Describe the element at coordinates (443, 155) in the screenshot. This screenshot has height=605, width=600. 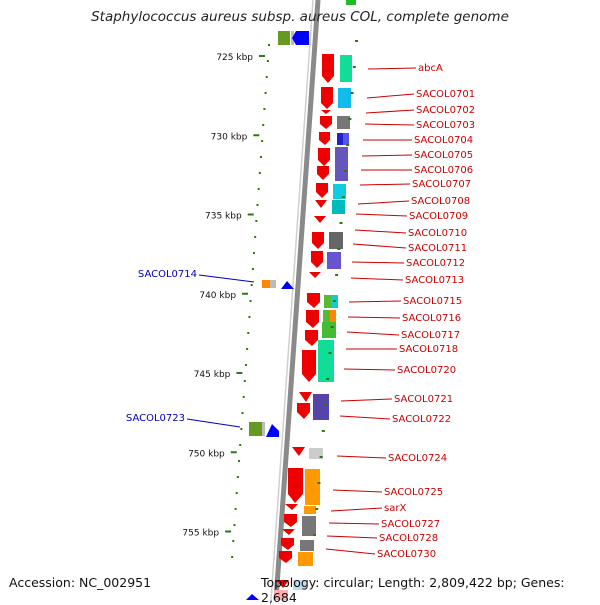
I see `gene-label: SACOL0705` at that location.